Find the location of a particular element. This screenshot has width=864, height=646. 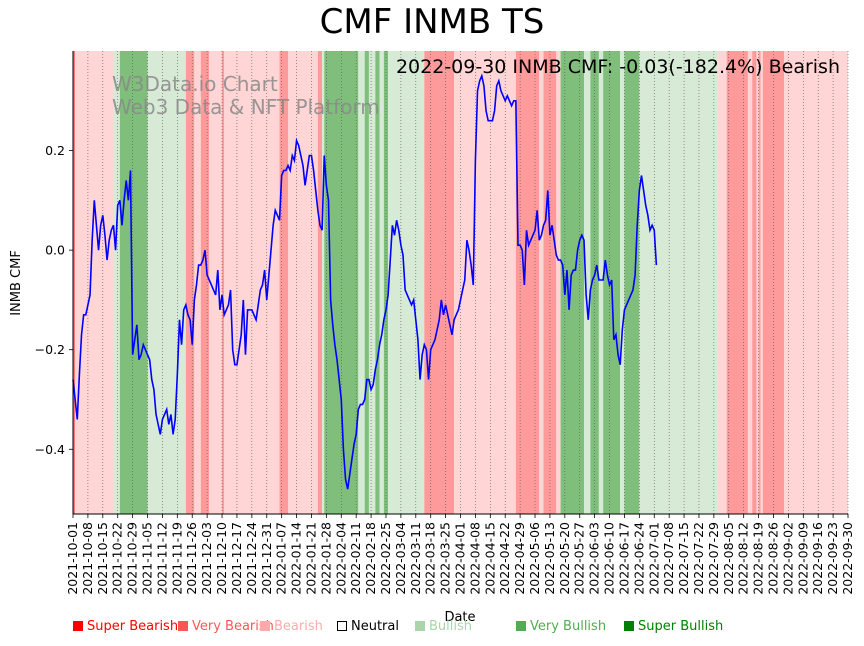

x-tick-label: 2022-06-24 is located at coordinates (638, 558).